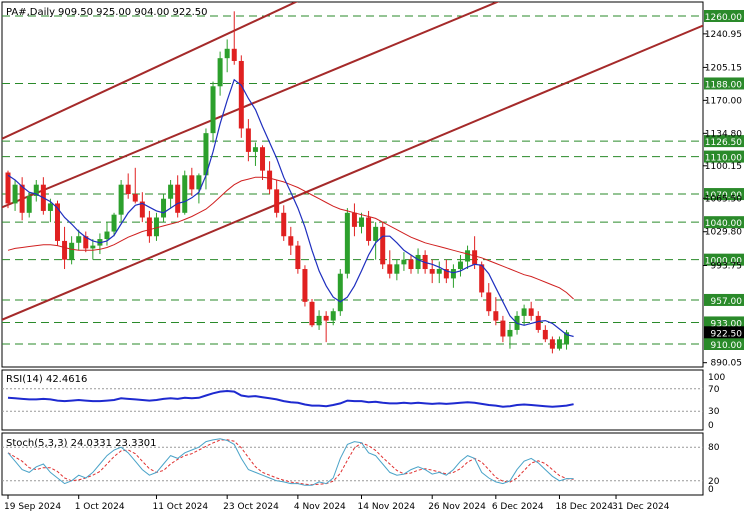  Describe the element at coordinates (723, 233) in the screenshot. I see `price-tick-label: 1029.80` at that location.